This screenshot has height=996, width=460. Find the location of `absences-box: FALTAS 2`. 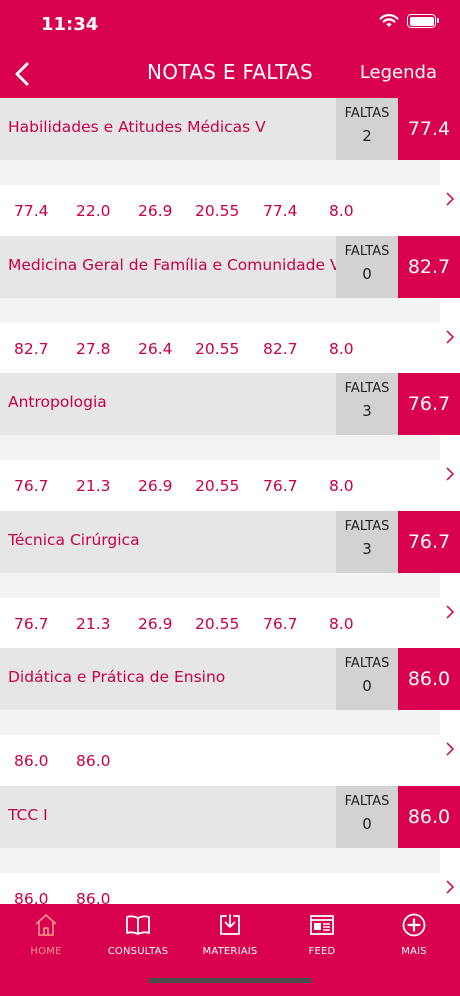

absences-box: FALTAS 2 is located at coordinates (367, 129).